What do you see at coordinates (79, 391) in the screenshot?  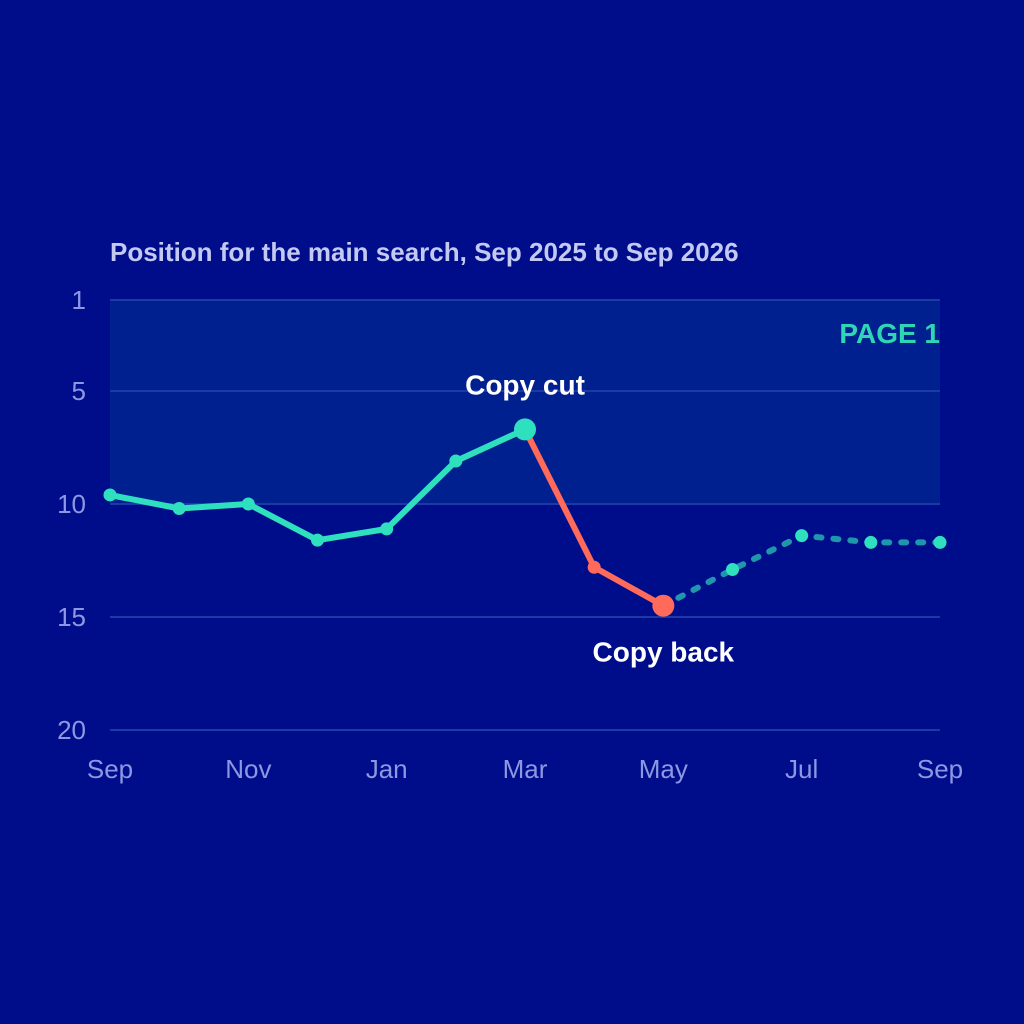 I see `y-tick-label: 5` at bounding box center [79, 391].